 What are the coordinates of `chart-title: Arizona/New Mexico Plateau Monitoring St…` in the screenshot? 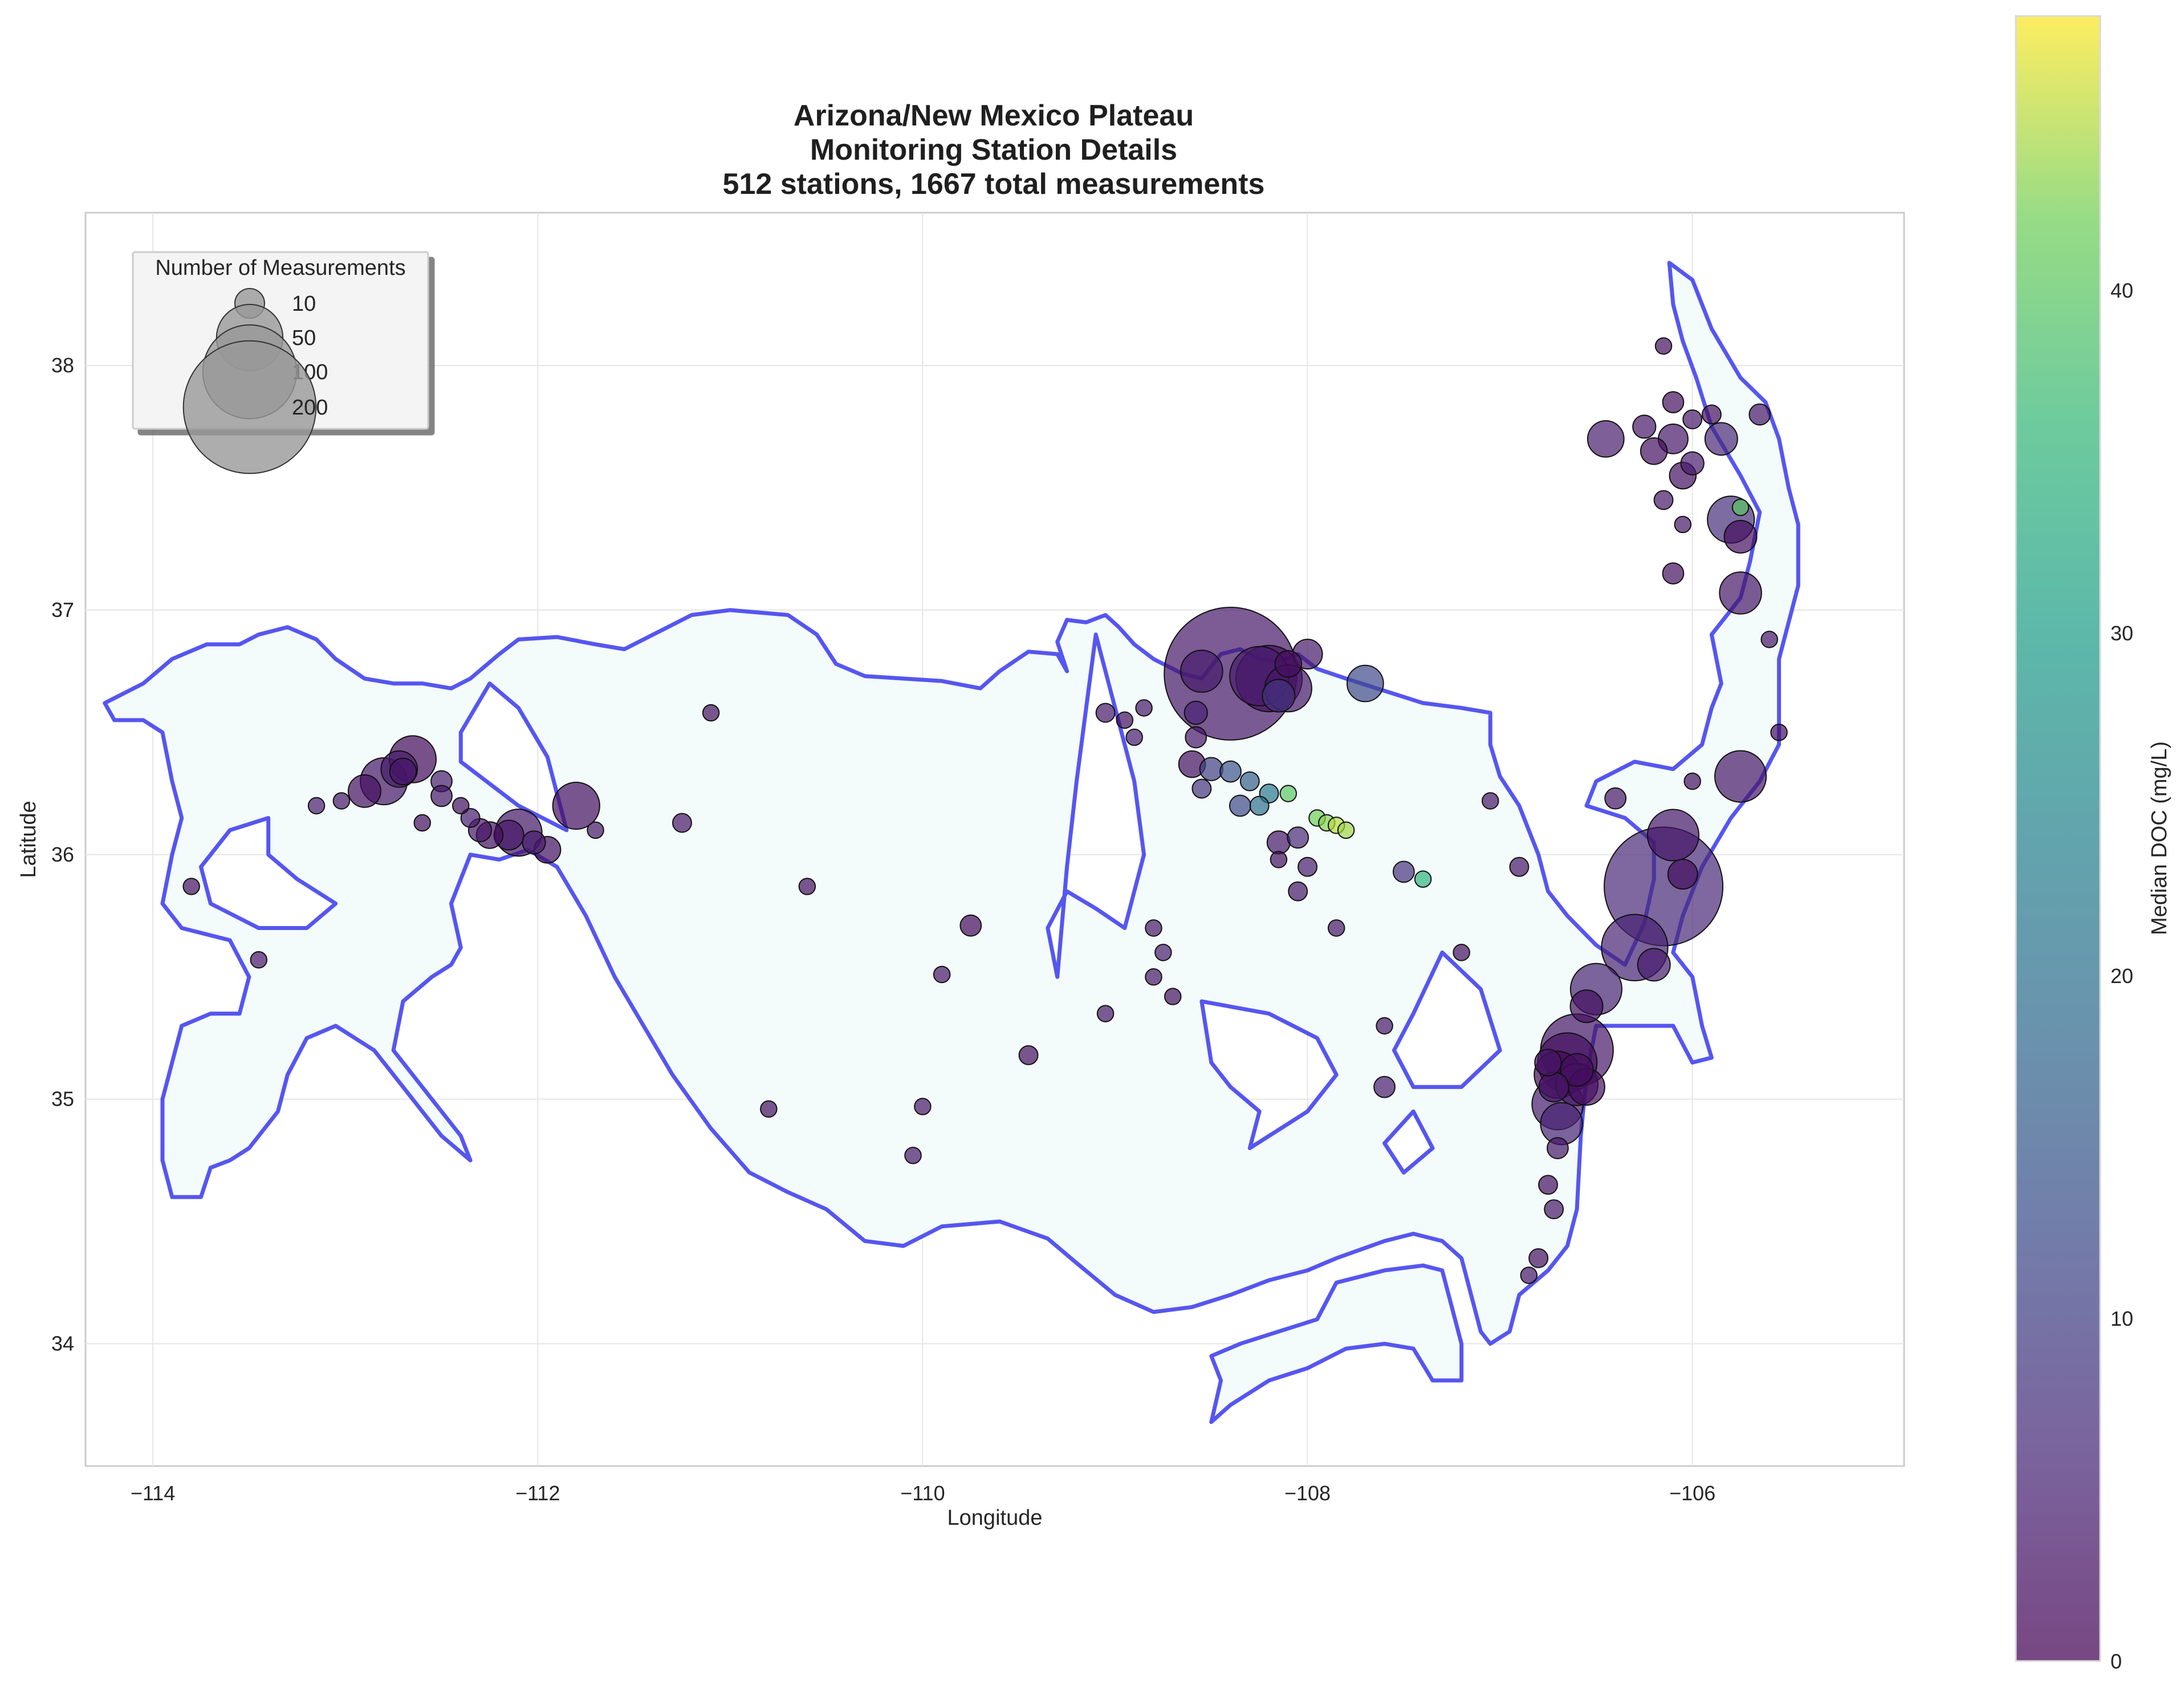 It's located at (994, 150).